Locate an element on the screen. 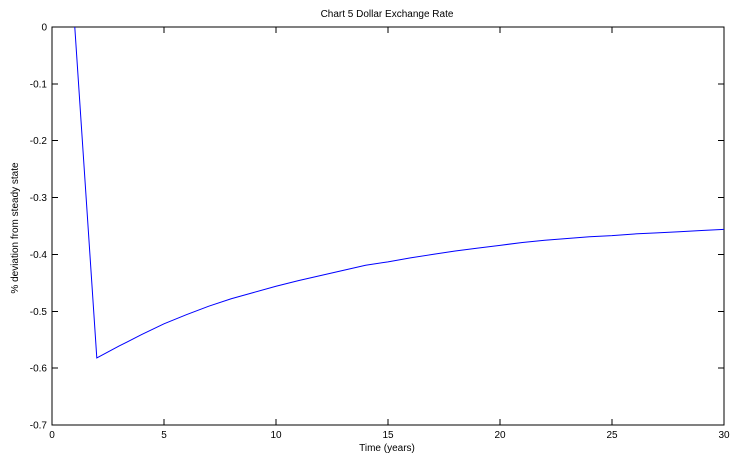 The image size is (734, 459). x-tick-label: 15 is located at coordinates (388, 435).